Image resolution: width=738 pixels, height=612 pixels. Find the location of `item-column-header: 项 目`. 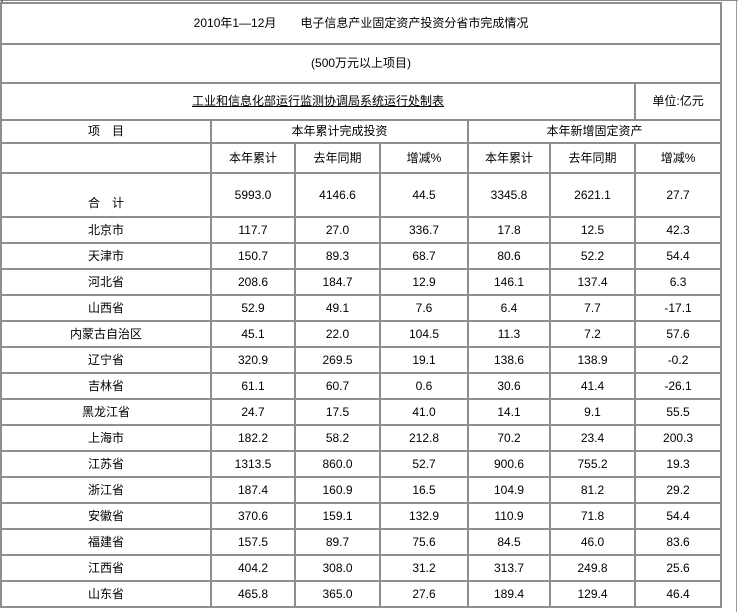

item-column-header: 项 目 is located at coordinates (106, 131).